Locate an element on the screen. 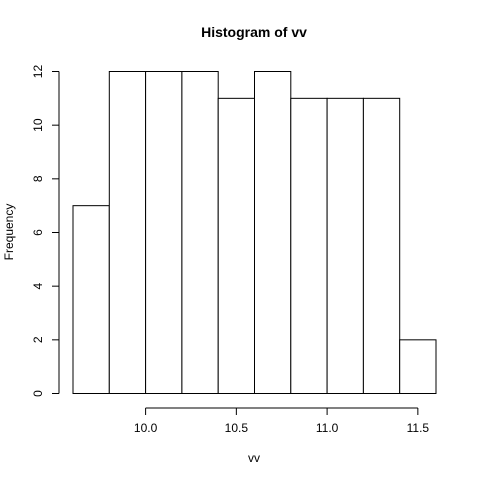  x-axis: 10.0 10.5 11.0 11.5 is located at coordinates (282, 421).